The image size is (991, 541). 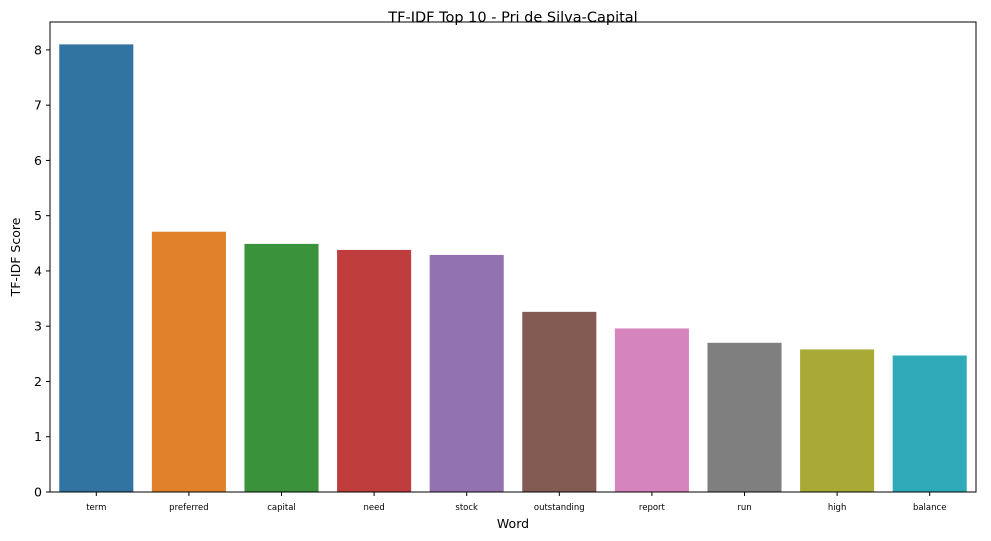 I want to click on y-tick-label: 6, so click(x=38, y=160).